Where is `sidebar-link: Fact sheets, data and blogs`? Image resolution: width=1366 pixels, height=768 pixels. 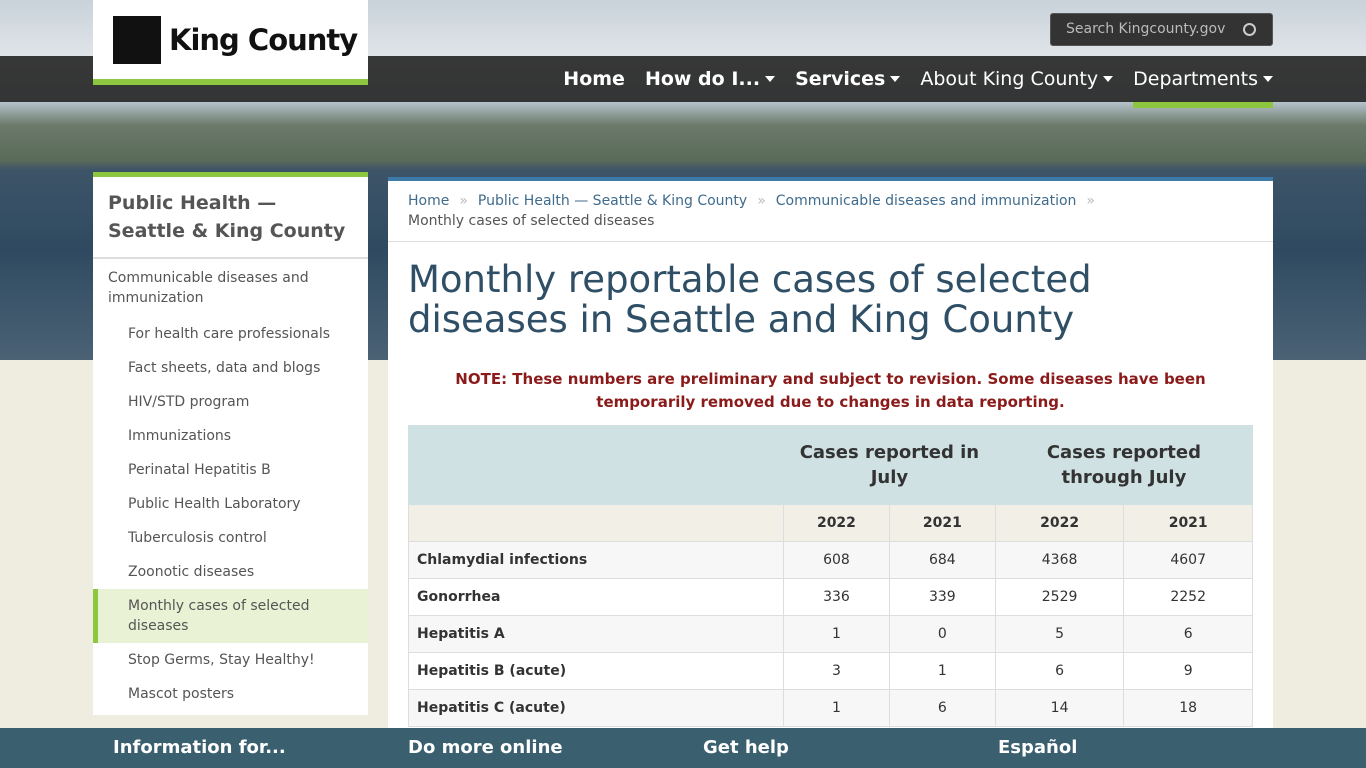
sidebar-link: Fact sheets, data and blogs is located at coordinates (224, 368).